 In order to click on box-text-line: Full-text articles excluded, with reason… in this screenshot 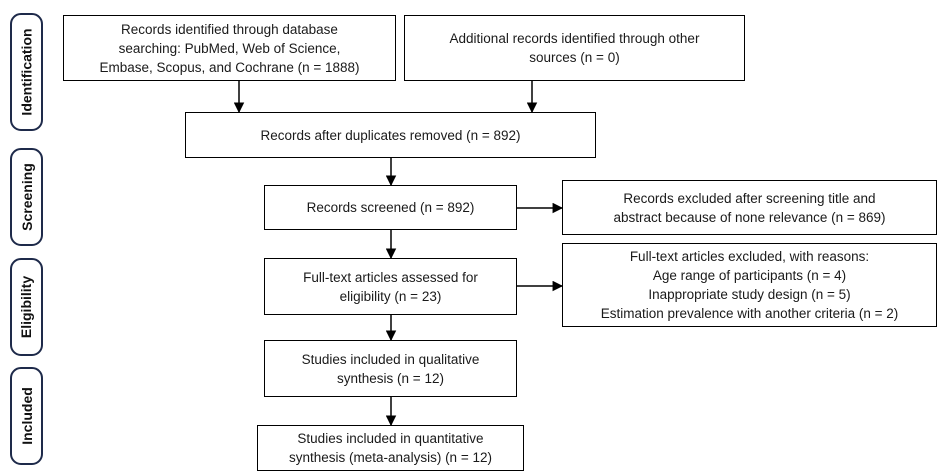, I will do `click(749, 256)`.